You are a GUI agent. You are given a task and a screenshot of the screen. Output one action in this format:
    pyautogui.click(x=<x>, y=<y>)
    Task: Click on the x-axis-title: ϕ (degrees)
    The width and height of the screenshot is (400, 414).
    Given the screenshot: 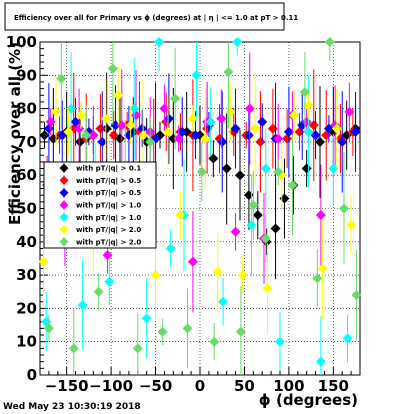 What is the action you would take?
    pyautogui.click(x=308, y=400)
    